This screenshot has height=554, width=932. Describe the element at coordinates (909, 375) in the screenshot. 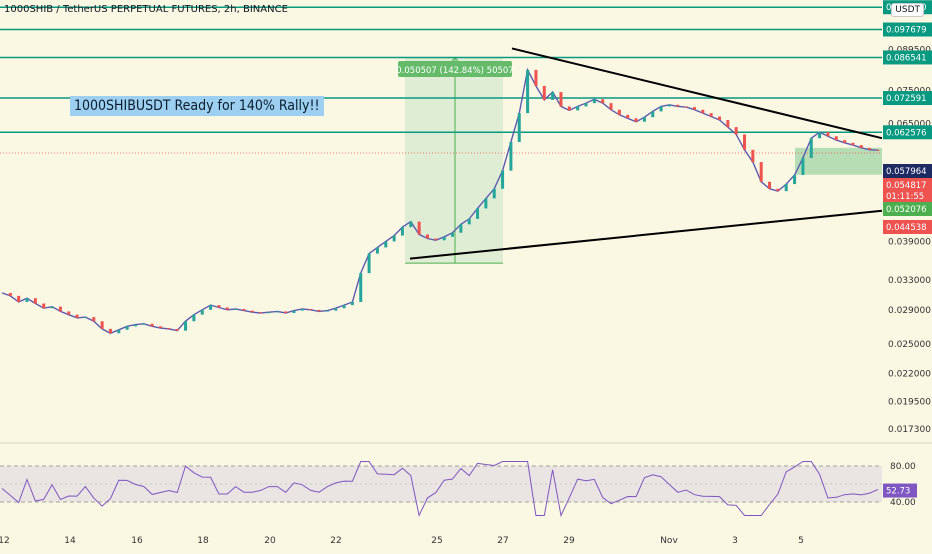

I see `price-tick-label: 0.022000` at that location.